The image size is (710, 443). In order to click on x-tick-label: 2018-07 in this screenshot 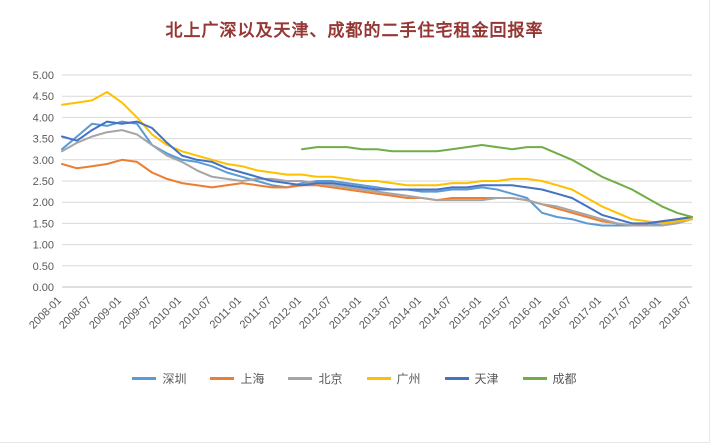, I will do `click(675, 313)`.